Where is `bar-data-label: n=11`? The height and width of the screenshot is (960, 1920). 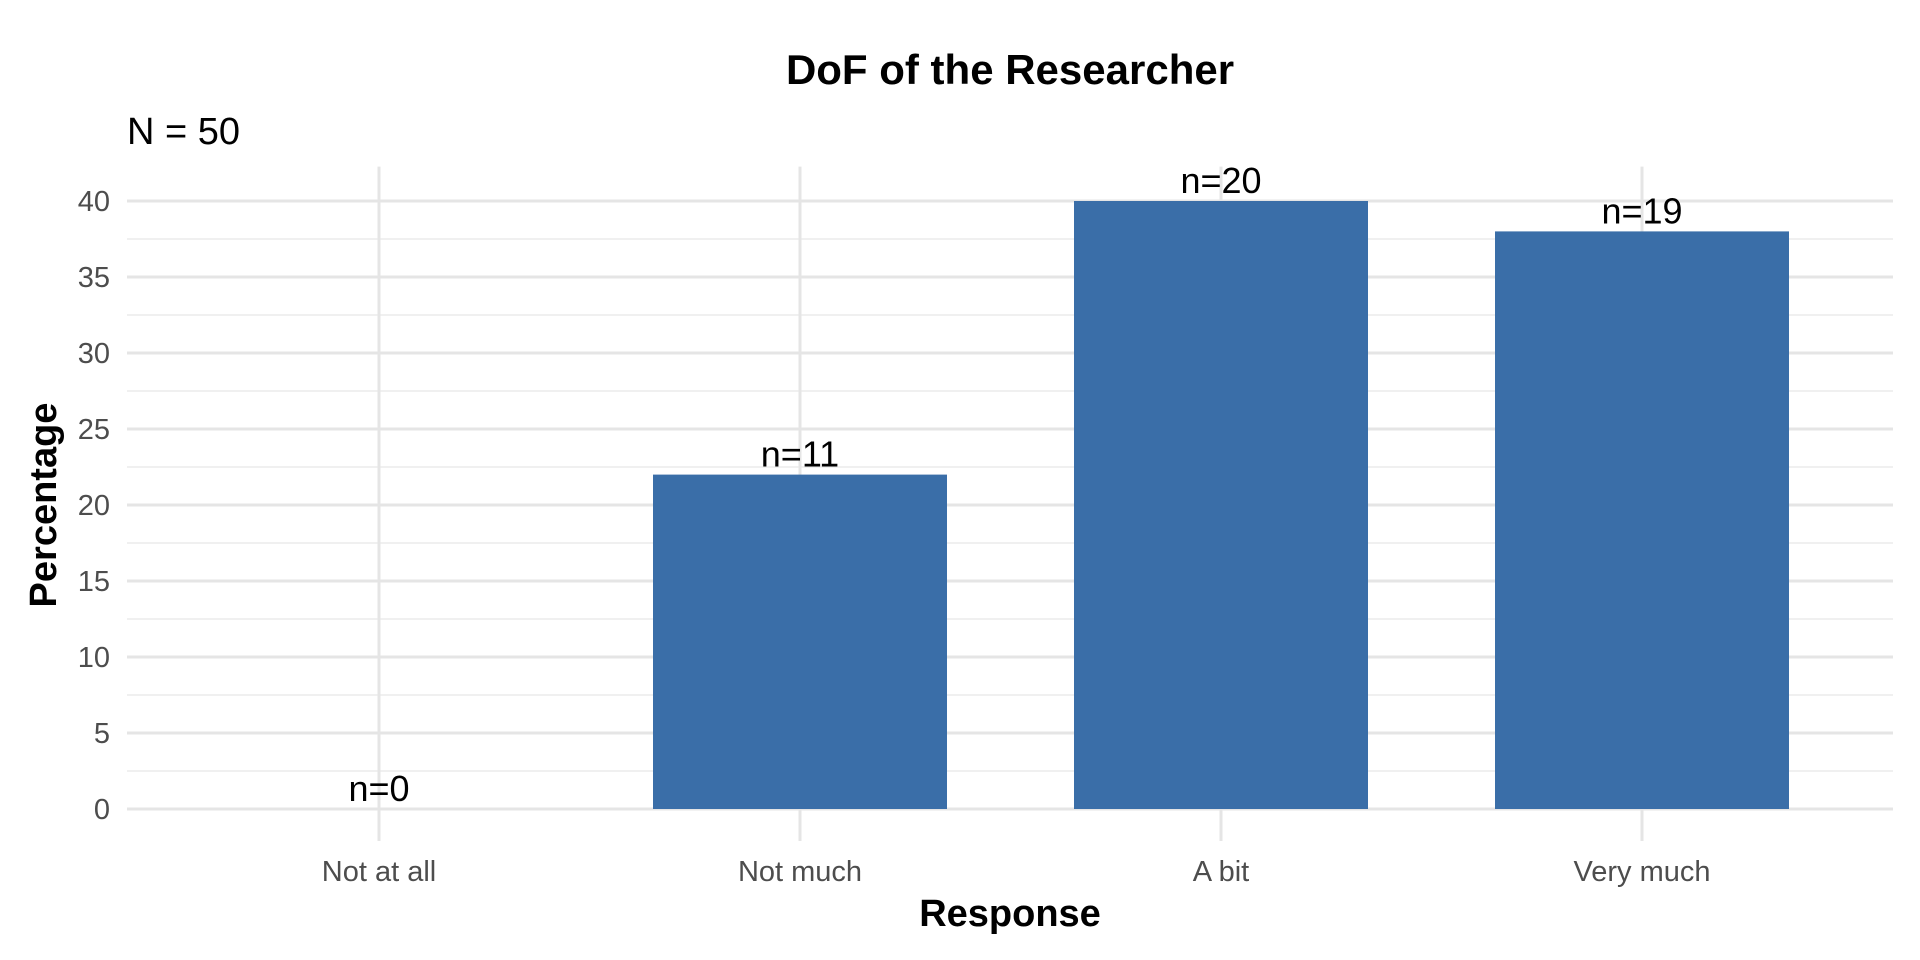 bar-data-label: n=11 is located at coordinates (800, 454).